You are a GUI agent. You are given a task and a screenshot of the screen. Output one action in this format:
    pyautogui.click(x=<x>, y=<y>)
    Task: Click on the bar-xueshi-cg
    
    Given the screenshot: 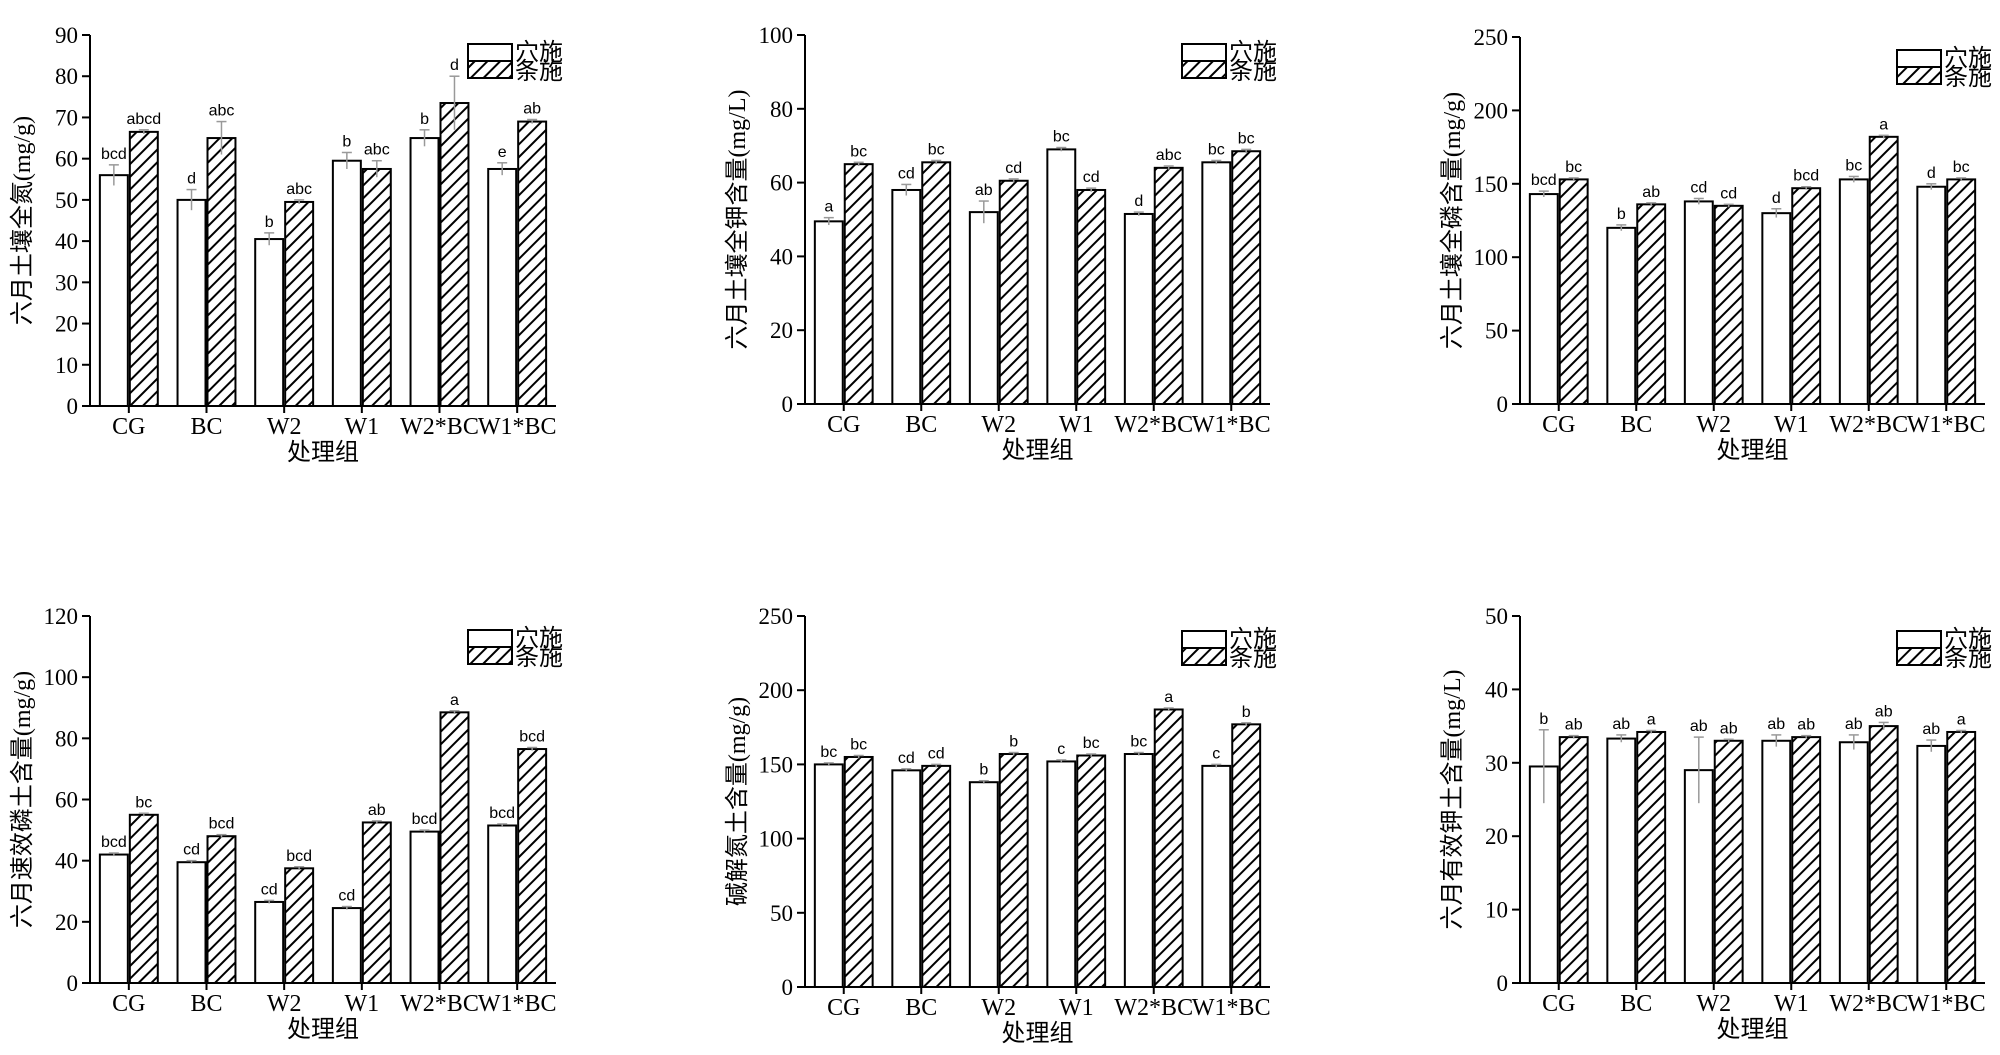 What is the action you would take?
    pyautogui.click(x=113, y=918)
    